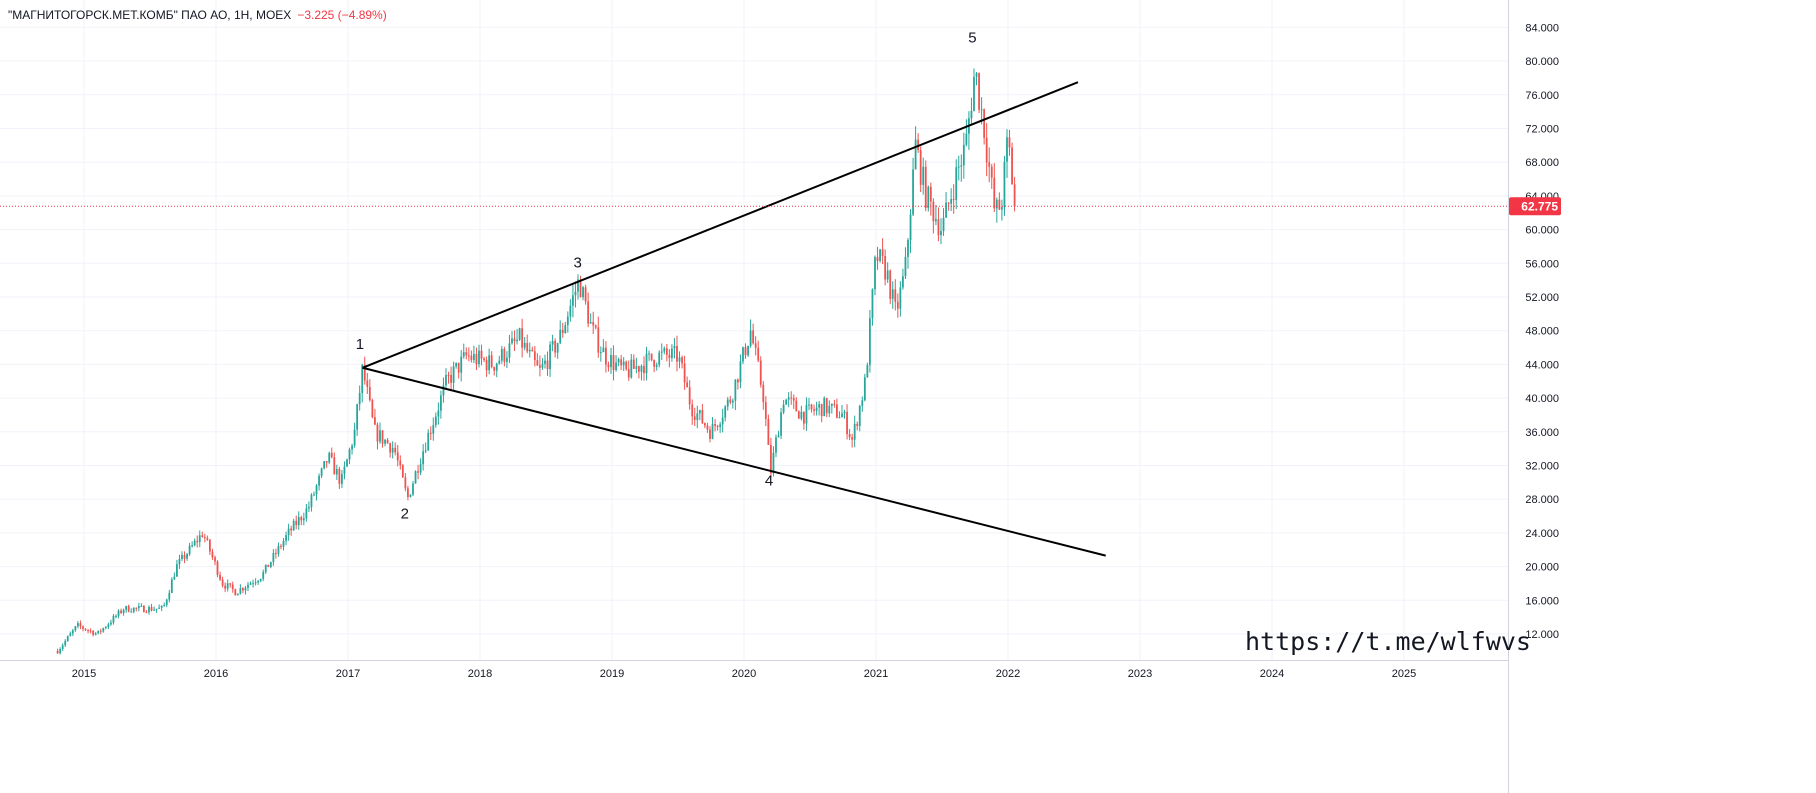 This screenshot has height=793, width=1816. Describe the element at coordinates (1388, 641) in the screenshot. I see `watermark-link: https://t.me/wlfwvs` at that location.